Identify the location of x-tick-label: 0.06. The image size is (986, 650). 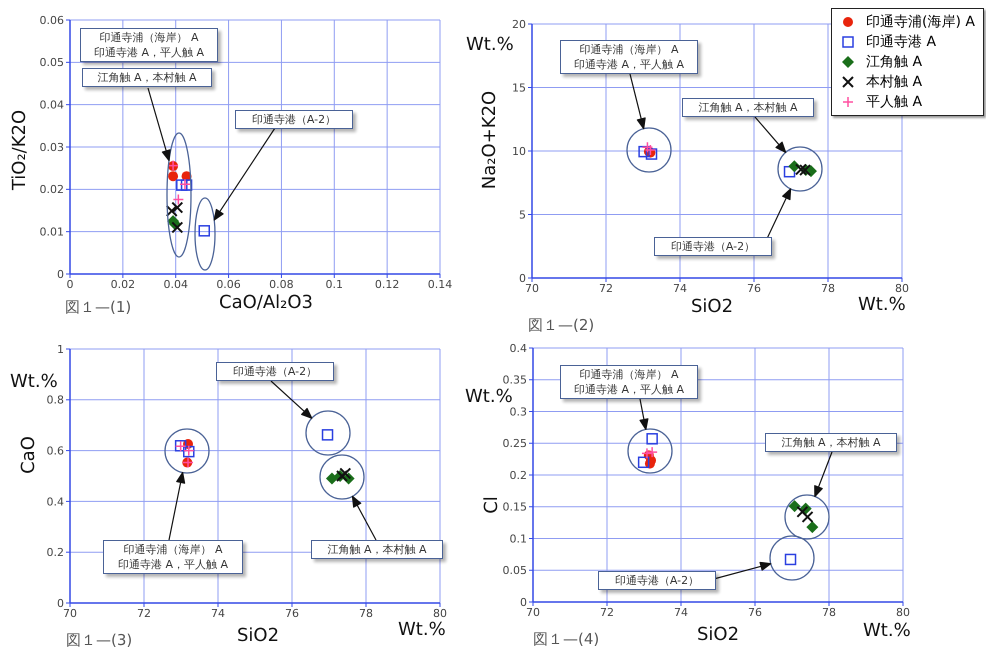
(228, 284).